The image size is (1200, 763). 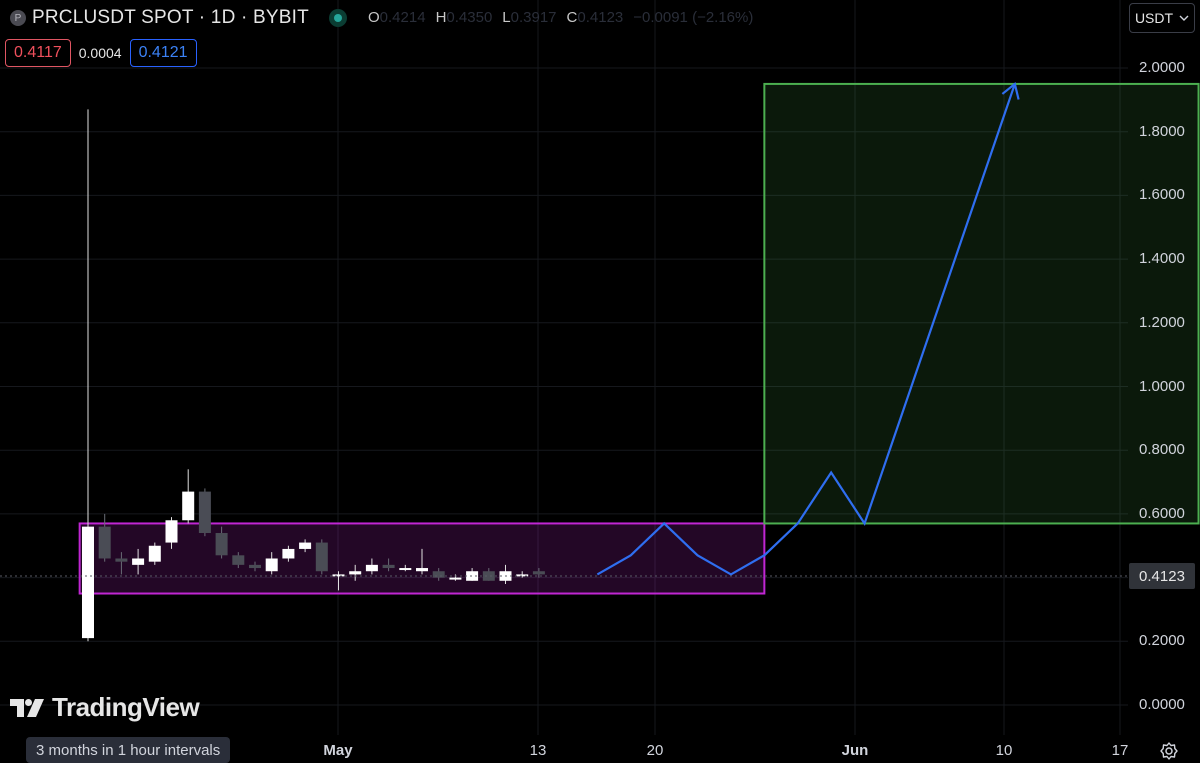 I want to click on price-tick-label: 1.2000, so click(x=1162, y=322).